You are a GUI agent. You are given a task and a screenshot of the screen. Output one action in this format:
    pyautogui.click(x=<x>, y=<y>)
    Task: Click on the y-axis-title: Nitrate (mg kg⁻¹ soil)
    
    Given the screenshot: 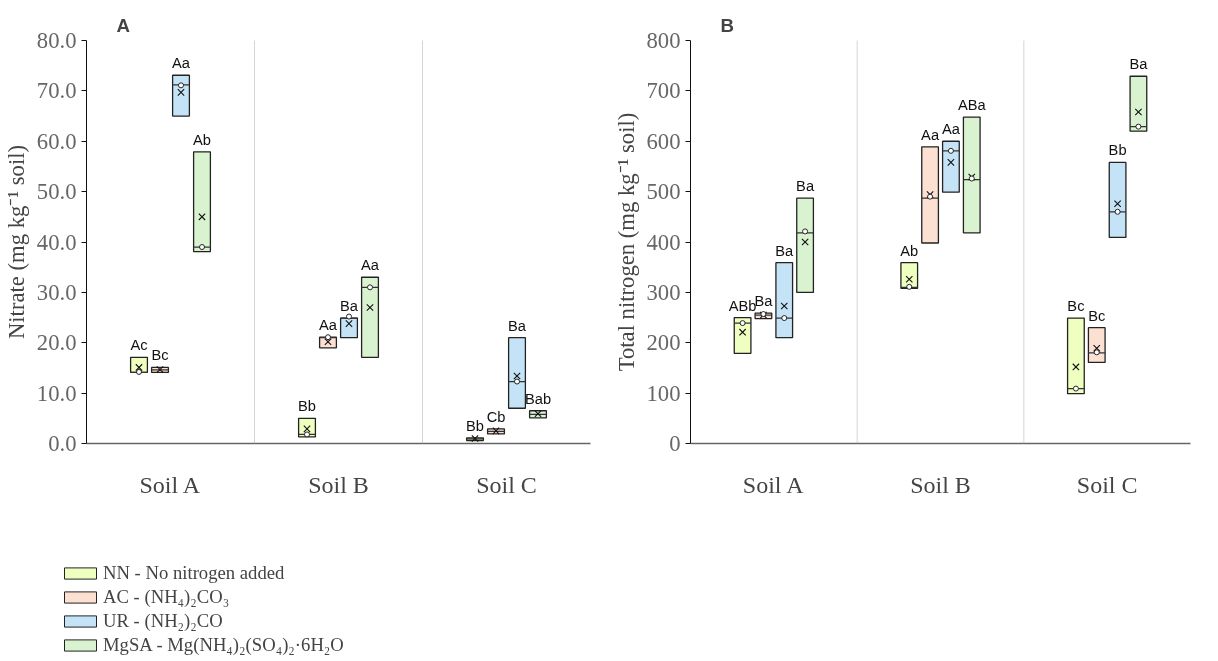 What is the action you would take?
    pyautogui.click(x=16, y=242)
    